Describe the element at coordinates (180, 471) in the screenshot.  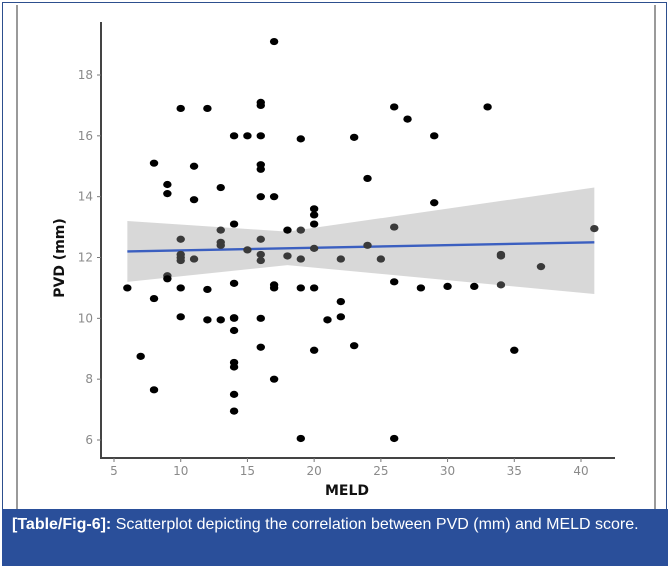
I see `x-tick-label: 10` at that location.